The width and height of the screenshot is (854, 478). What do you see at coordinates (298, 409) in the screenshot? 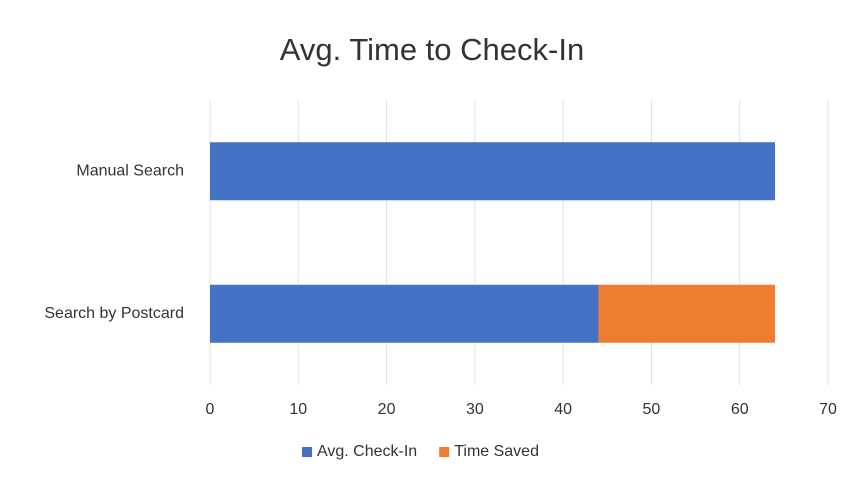
I see `x-tick-label: 10` at bounding box center [298, 409].